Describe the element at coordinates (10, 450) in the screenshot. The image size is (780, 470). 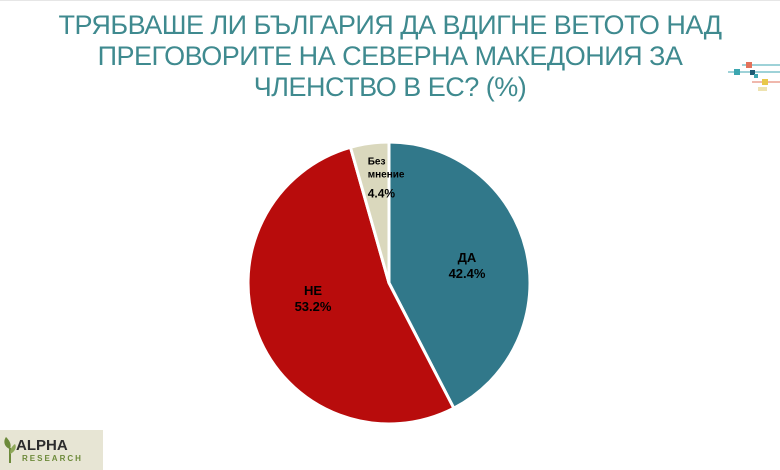
I see `leaf-icon` at that location.